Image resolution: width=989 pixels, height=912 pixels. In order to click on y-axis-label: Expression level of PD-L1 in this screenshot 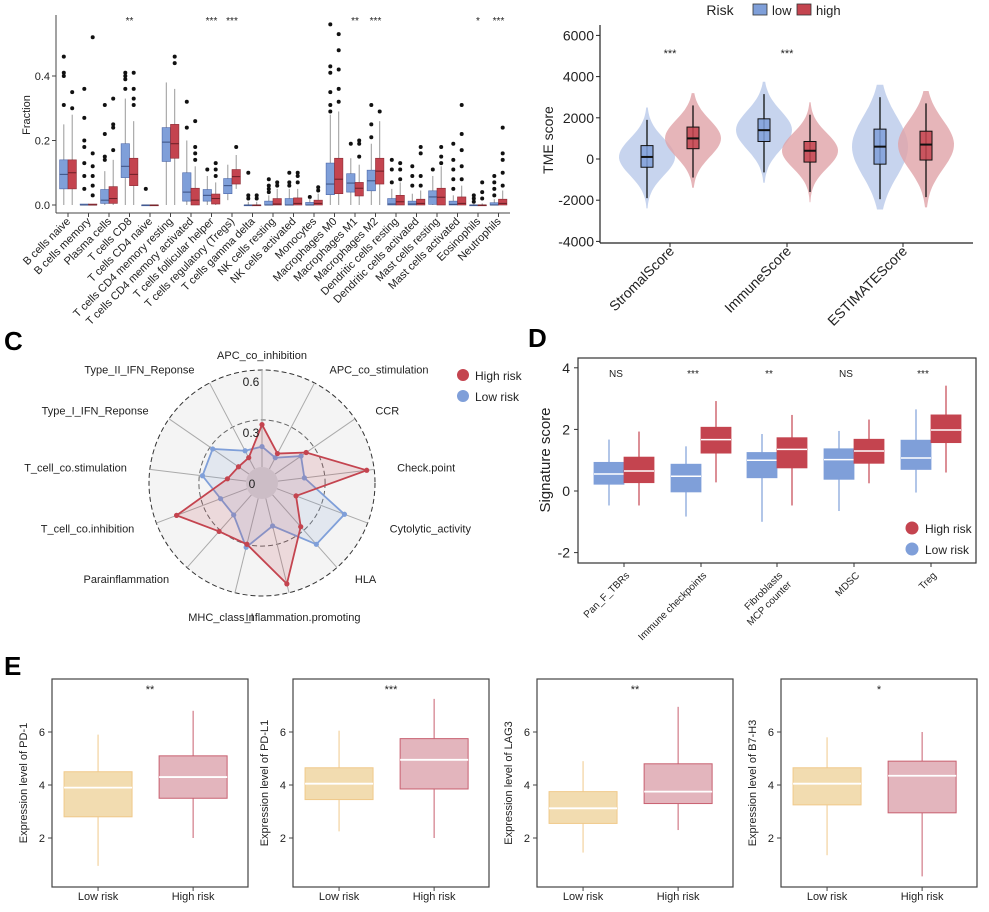, I will do `click(265, 783)`.